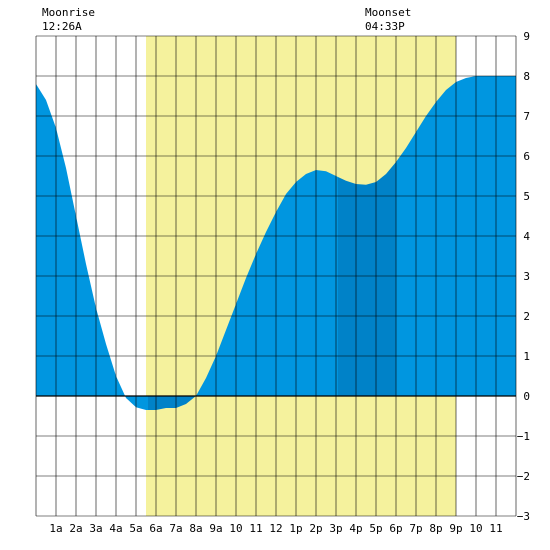 This screenshot has width=550, height=550. I want to click on y-tick-label: 4, so click(526, 236).